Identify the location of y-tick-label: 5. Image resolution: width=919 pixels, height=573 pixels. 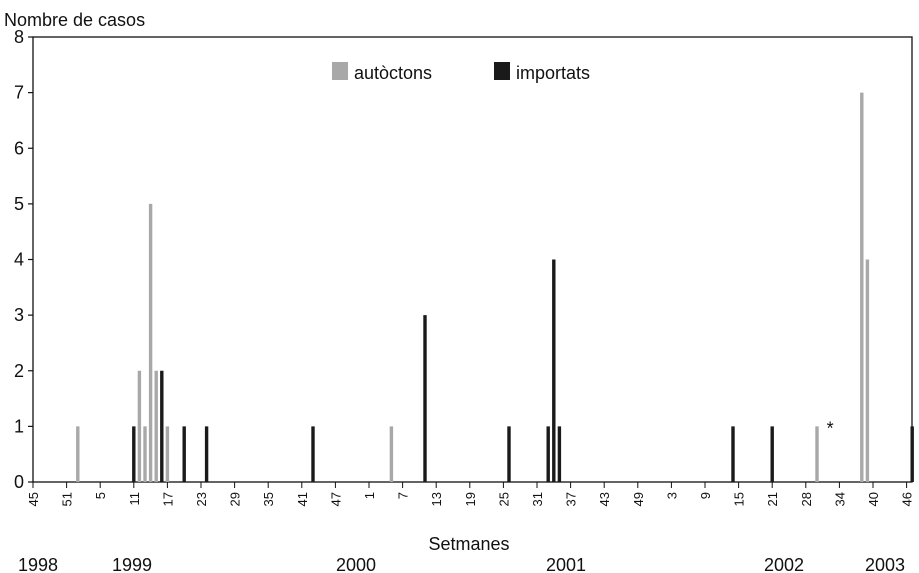
(19, 204).